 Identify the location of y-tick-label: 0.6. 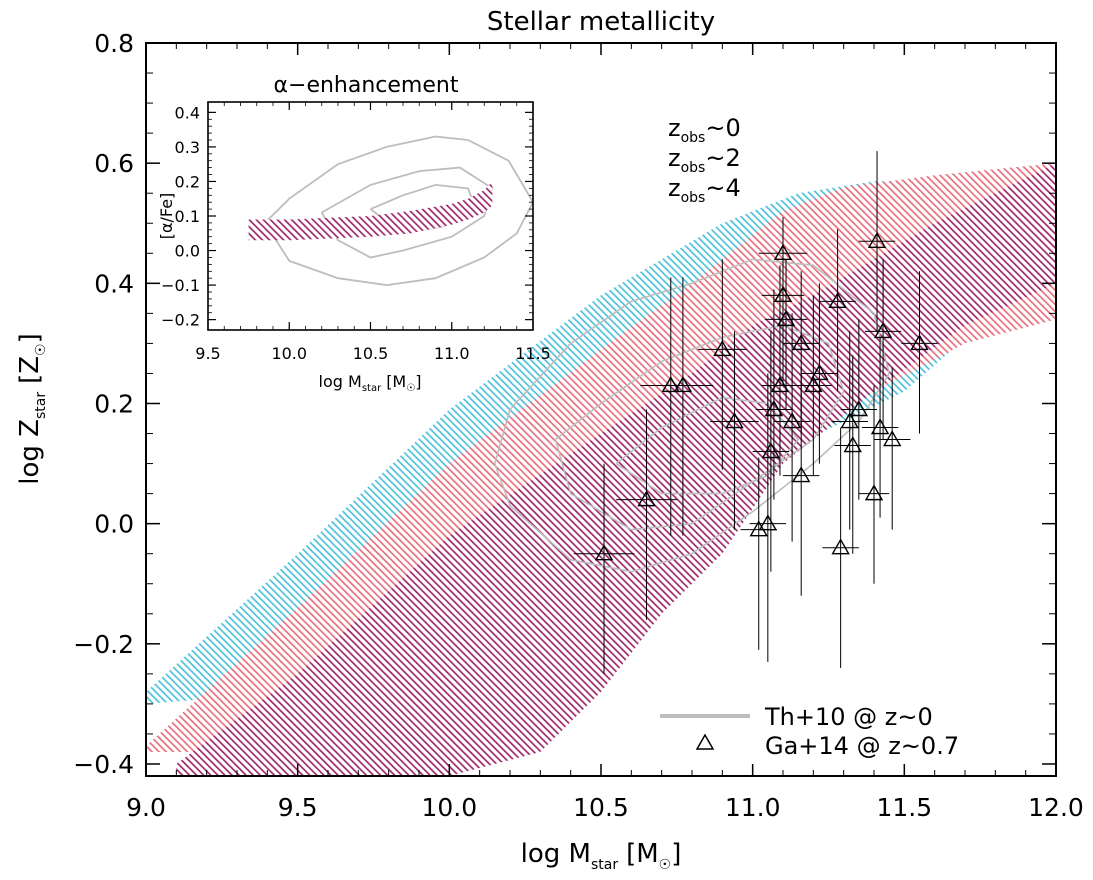
(114, 163).